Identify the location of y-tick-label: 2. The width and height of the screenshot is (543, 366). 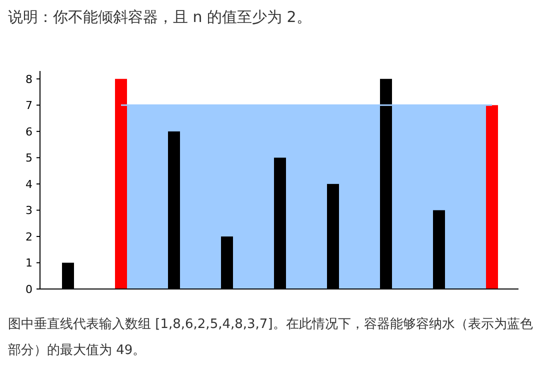
(29, 237).